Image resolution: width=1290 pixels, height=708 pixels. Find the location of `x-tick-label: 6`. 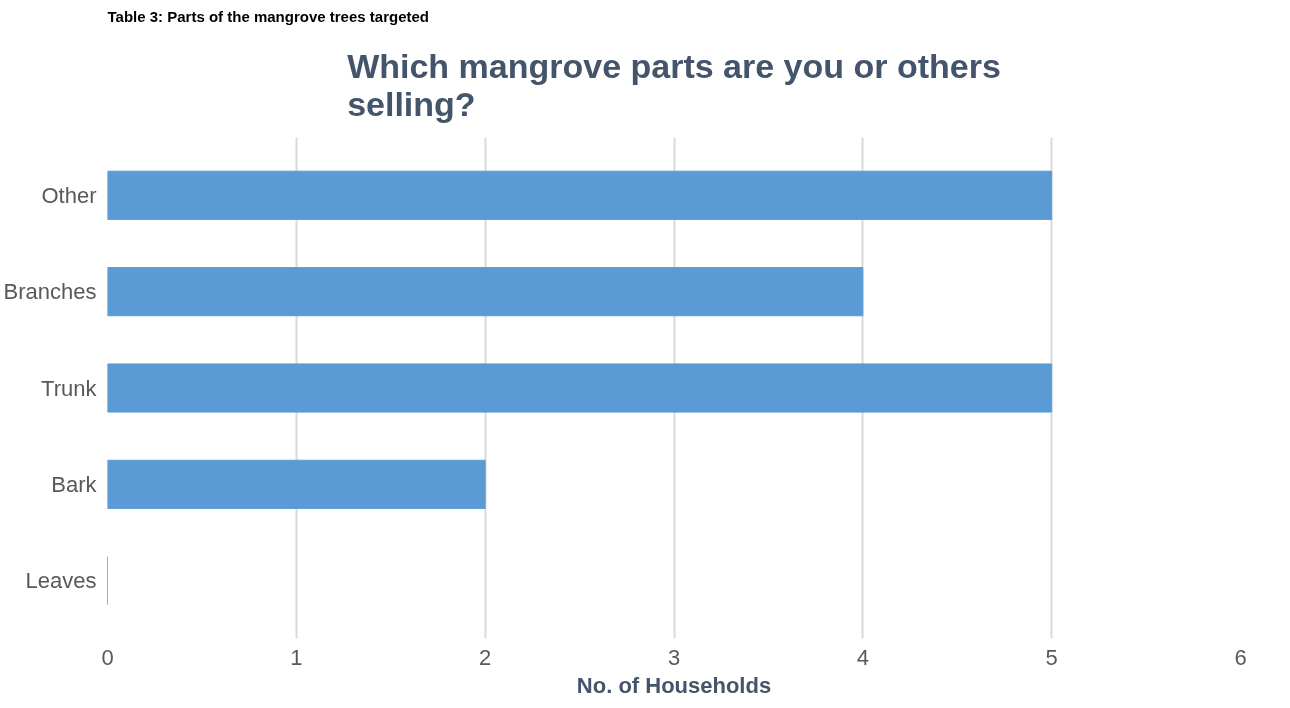

x-tick-label: 6 is located at coordinates (1240, 657).